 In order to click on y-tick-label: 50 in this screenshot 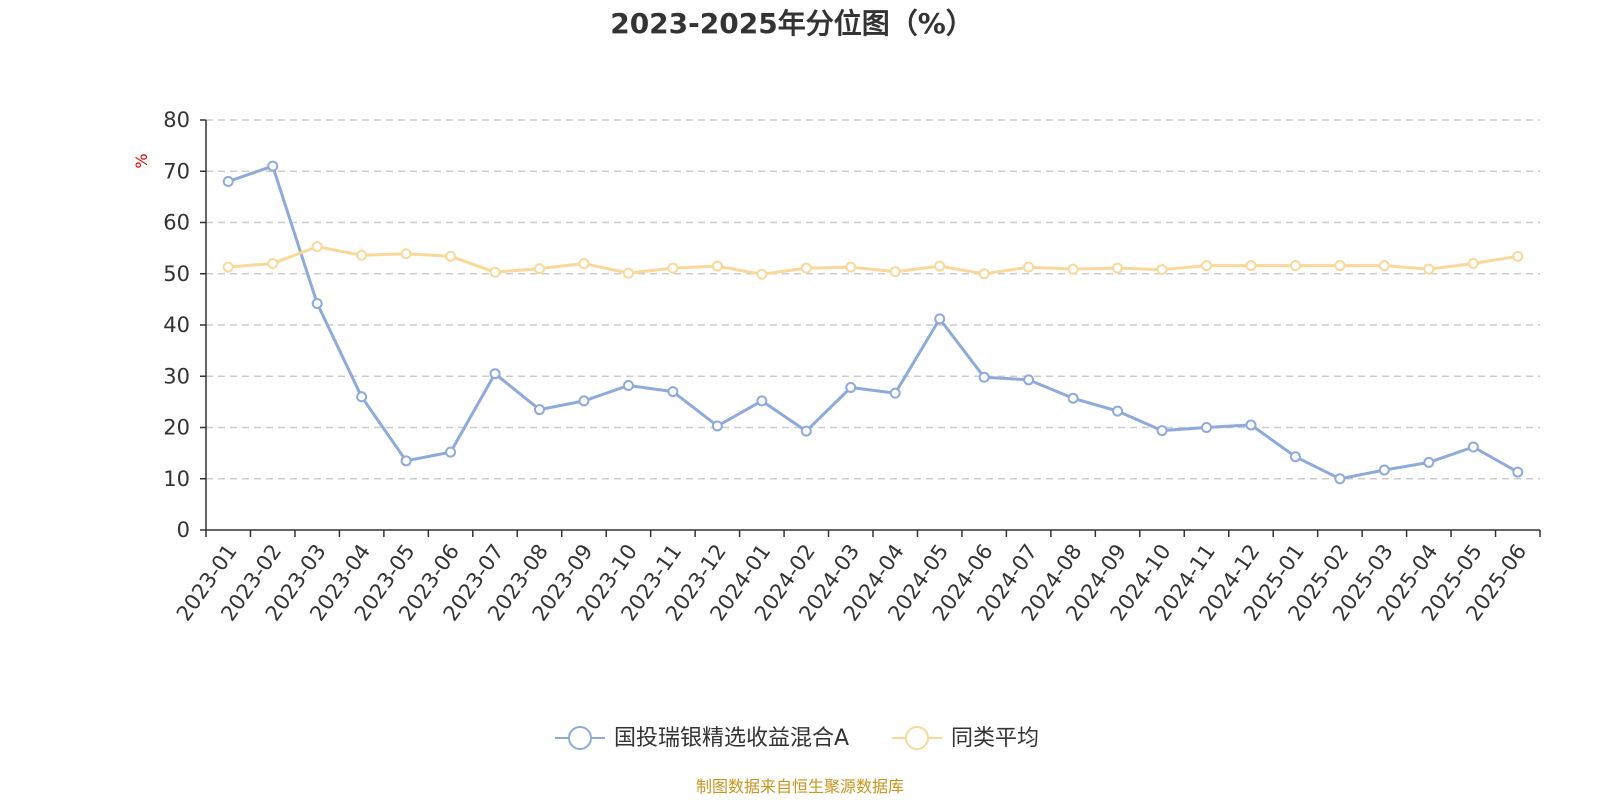, I will do `click(176, 274)`.